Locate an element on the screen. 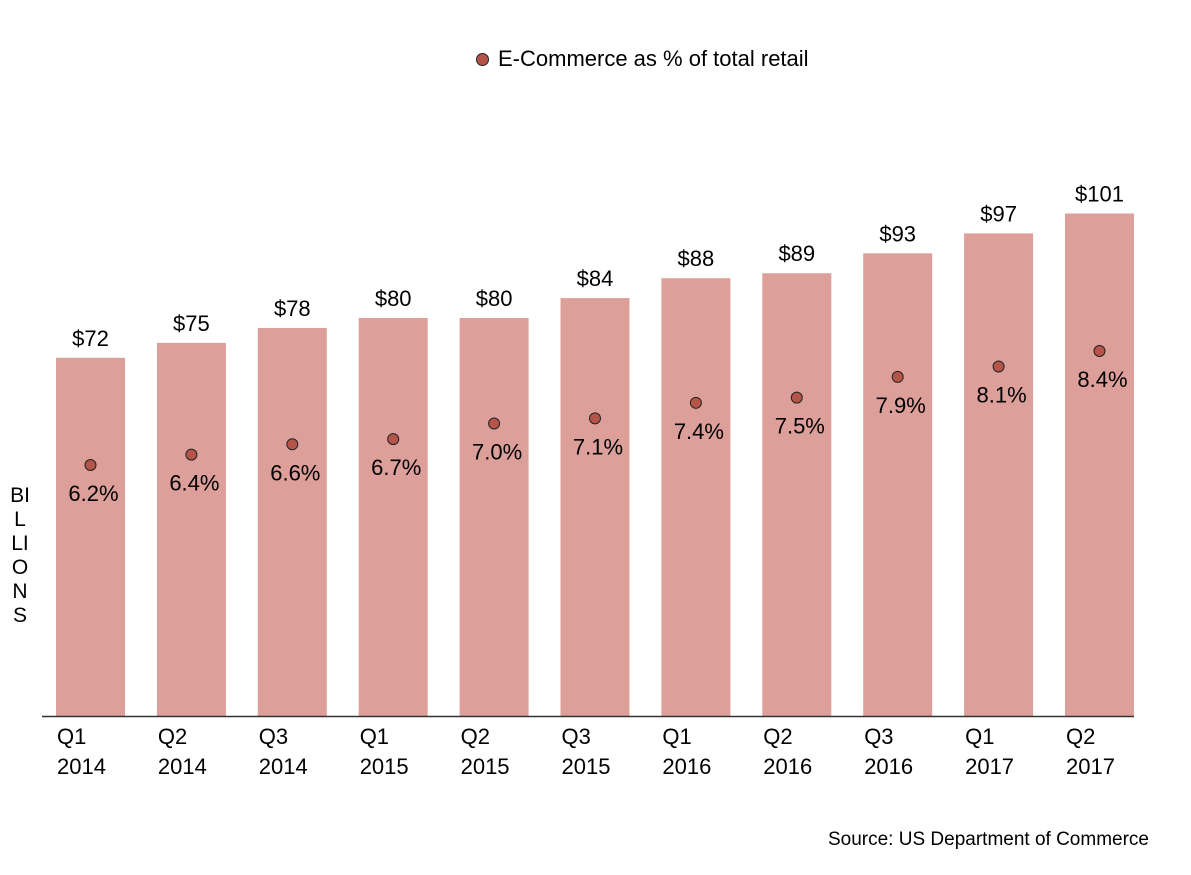  bar-value-label: $84 is located at coordinates (595, 278).